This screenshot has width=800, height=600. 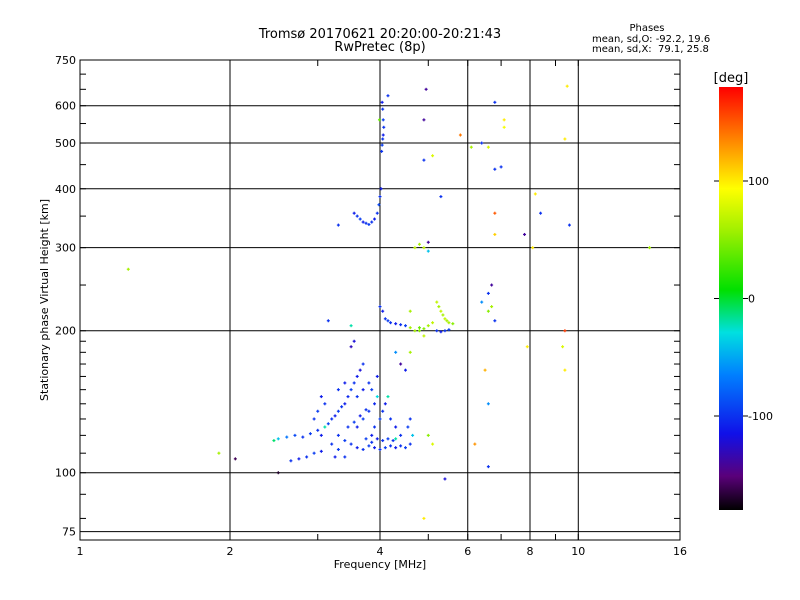 What do you see at coordinates (760, 416) in the screenshot?
I see `colorbar-tick-label: -100` at bounding box center [760, 416].